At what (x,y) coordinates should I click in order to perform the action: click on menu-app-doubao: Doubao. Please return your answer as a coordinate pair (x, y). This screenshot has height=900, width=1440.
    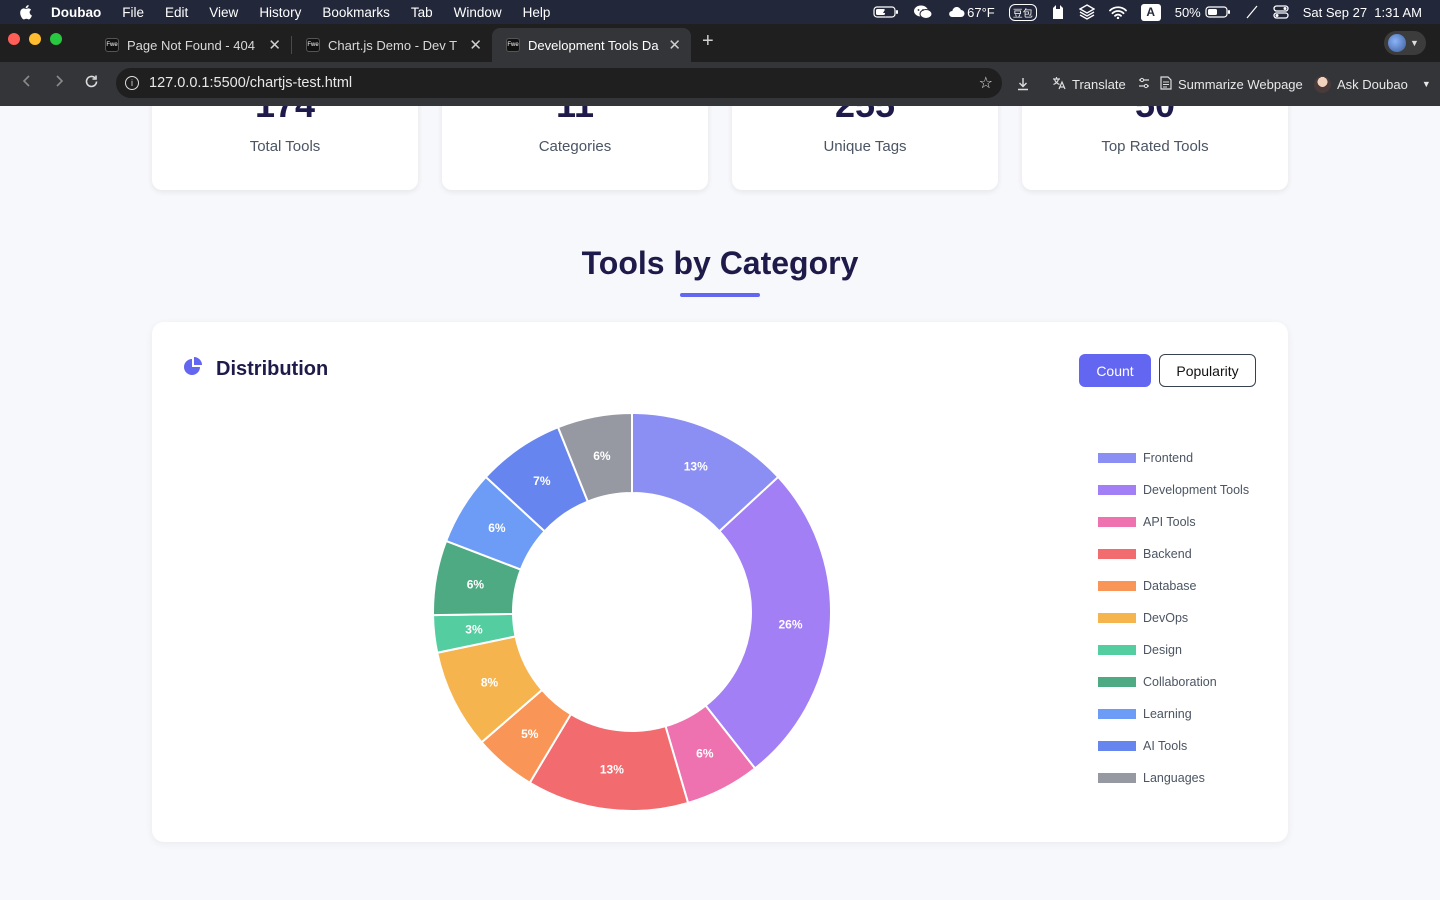
    Looking at the image, I should click on (76, 12).